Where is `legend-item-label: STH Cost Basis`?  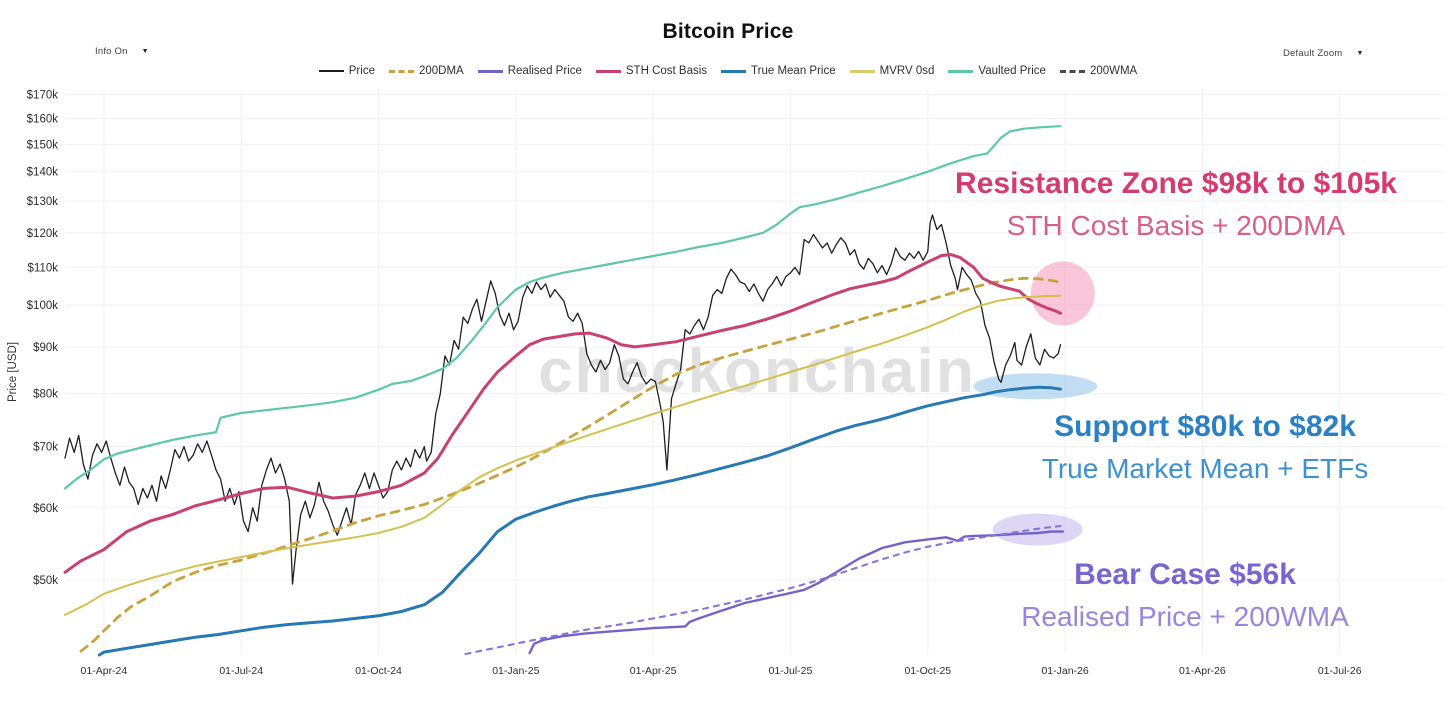 legend-item-label: STH Cost Basis is located at coordinates (666, 71).